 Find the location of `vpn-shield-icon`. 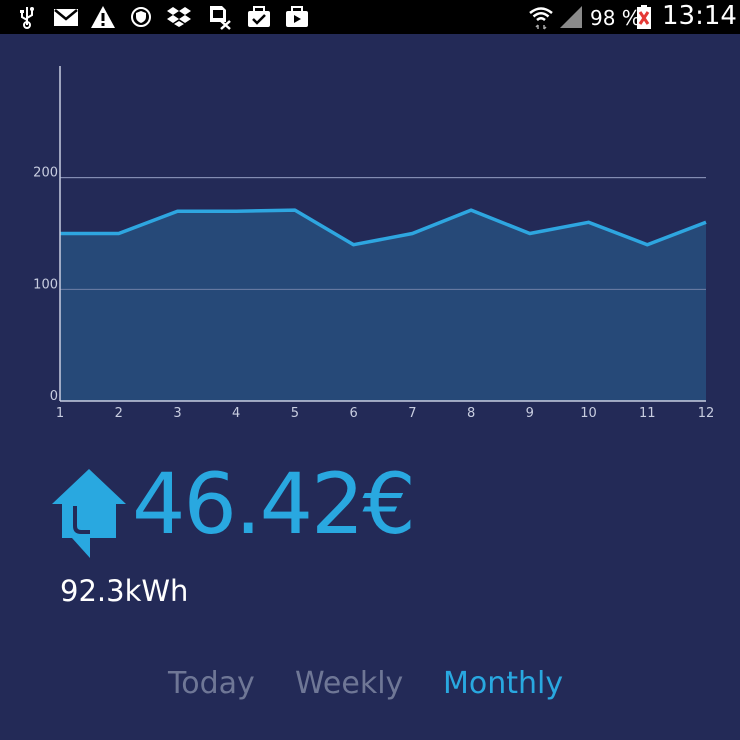

vpn-shield-icon is located at coordinates (141, 17).